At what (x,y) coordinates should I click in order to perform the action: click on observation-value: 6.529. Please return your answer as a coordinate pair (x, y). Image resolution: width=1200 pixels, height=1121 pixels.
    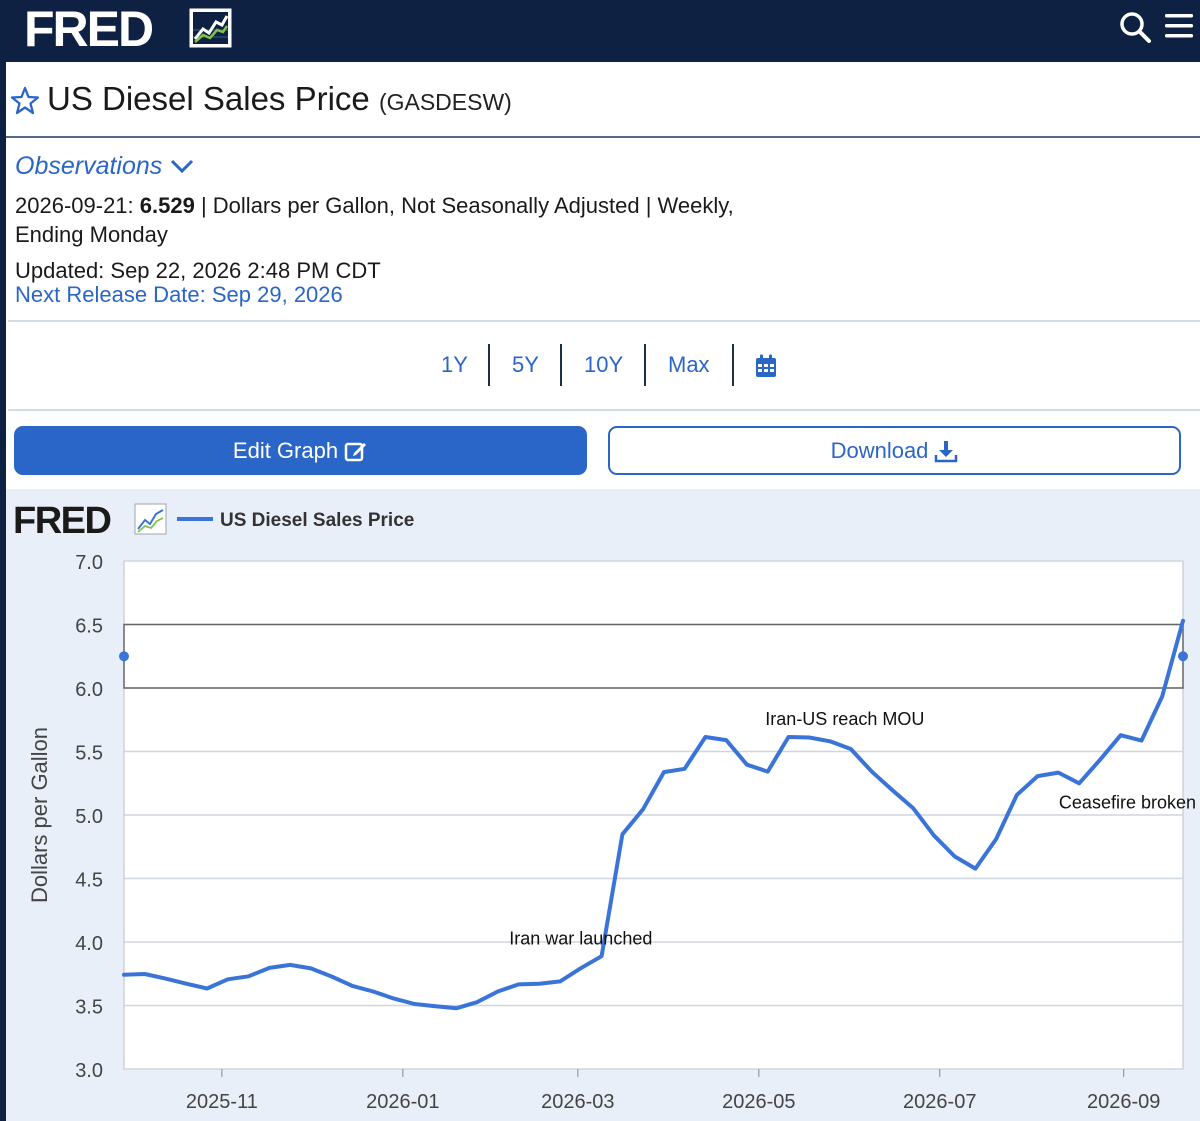
    Looking at the image, I should click on (167, 205).